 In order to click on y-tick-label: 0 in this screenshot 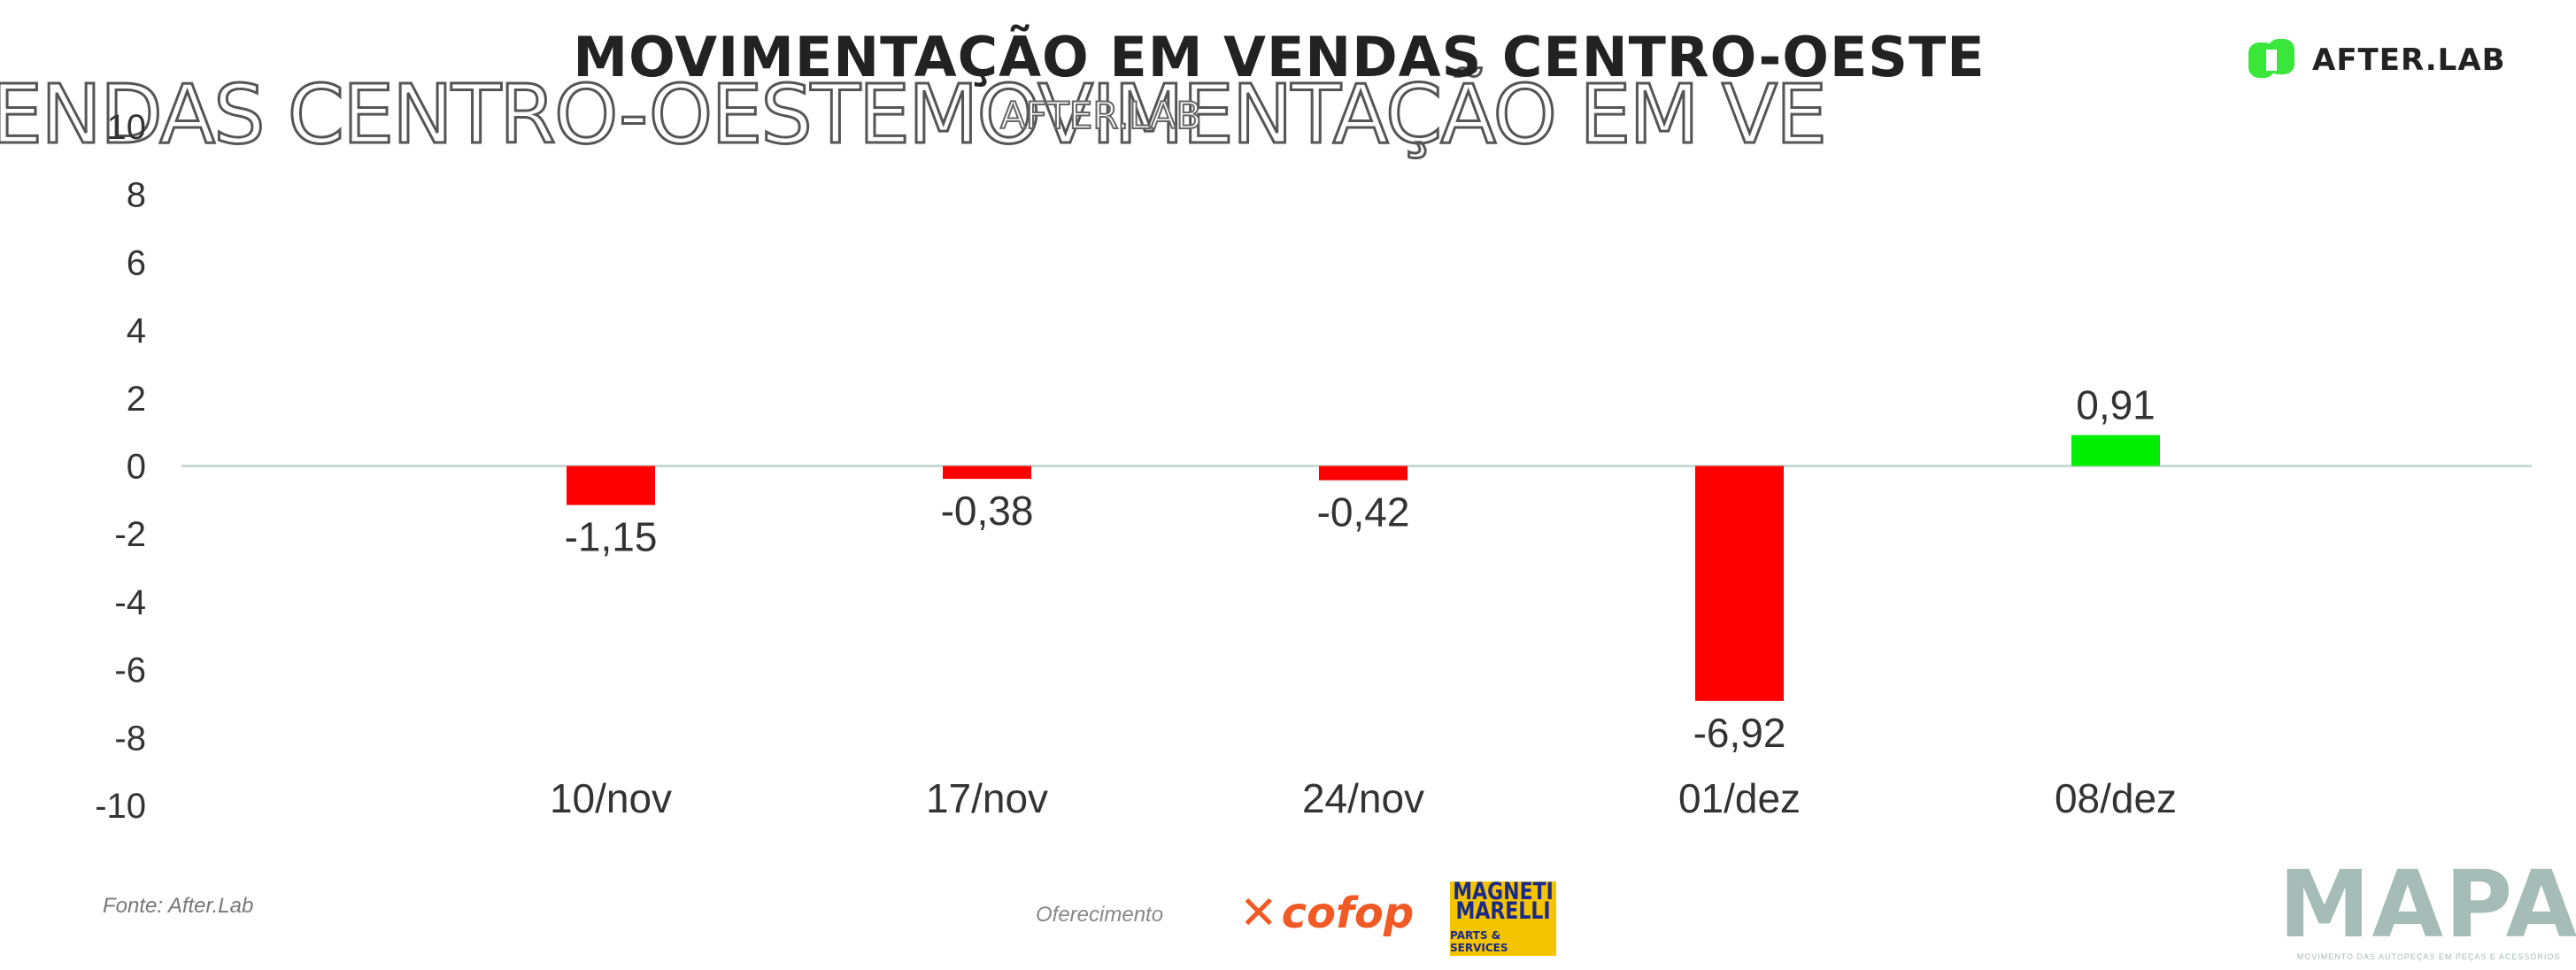, I will do `click(136, 467)`.